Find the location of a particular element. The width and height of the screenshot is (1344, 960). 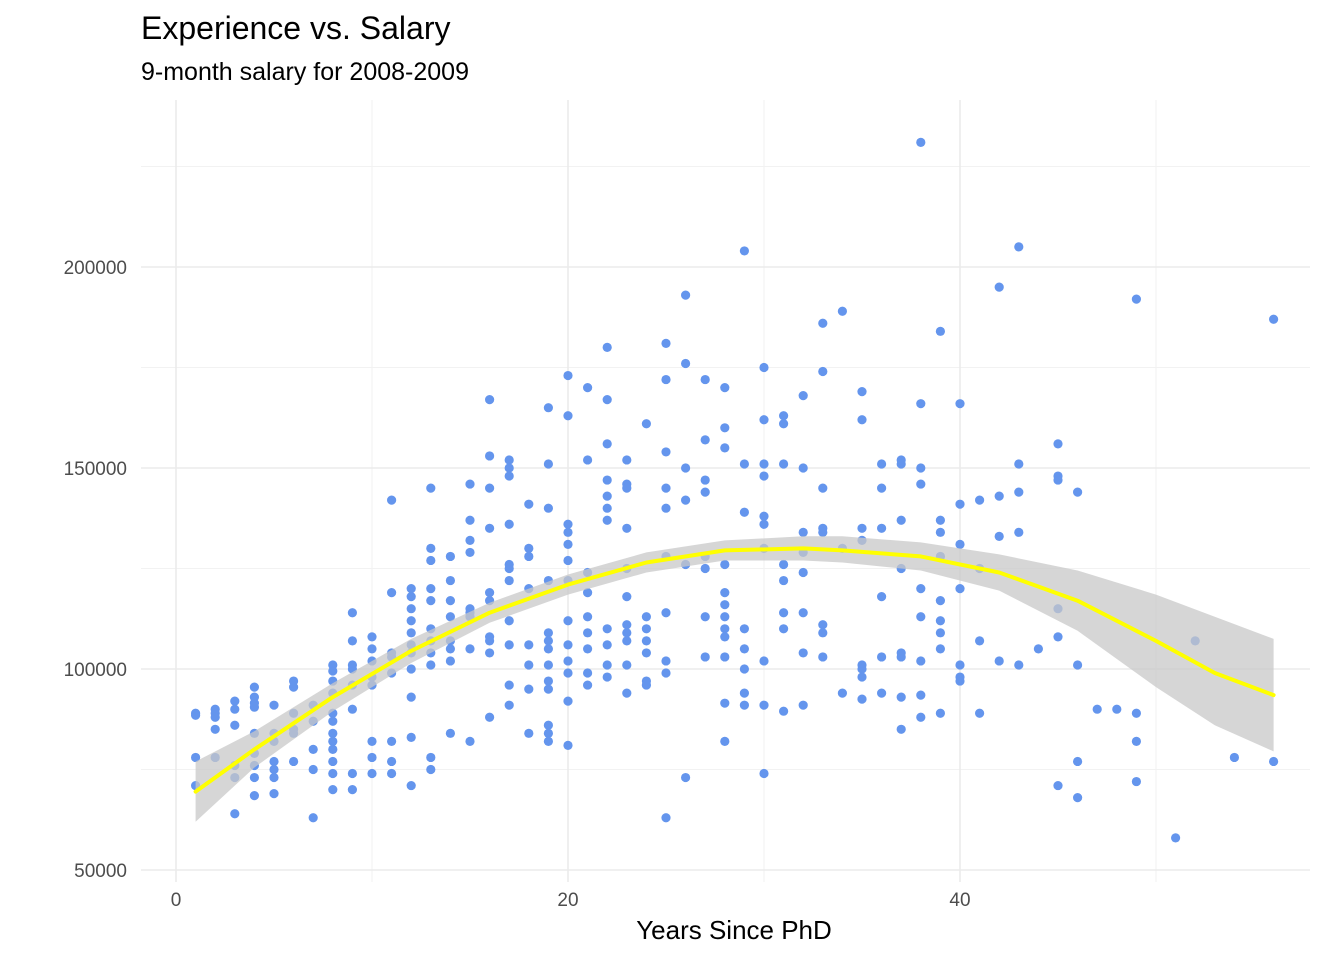

y-tick-label: 100000 is located at coordinates (95, 670).